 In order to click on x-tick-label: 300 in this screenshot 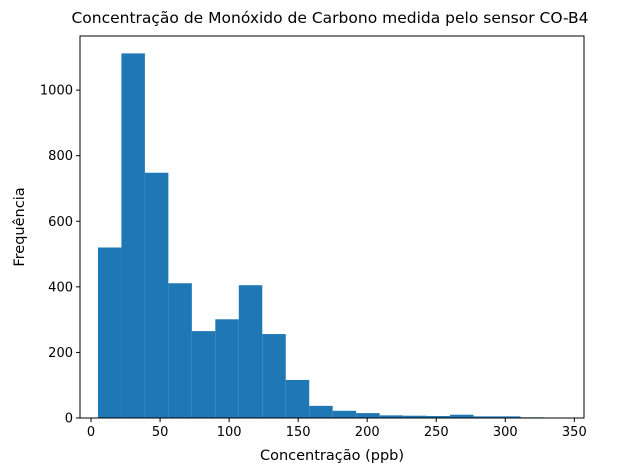, I will do `click(505, 432)`.